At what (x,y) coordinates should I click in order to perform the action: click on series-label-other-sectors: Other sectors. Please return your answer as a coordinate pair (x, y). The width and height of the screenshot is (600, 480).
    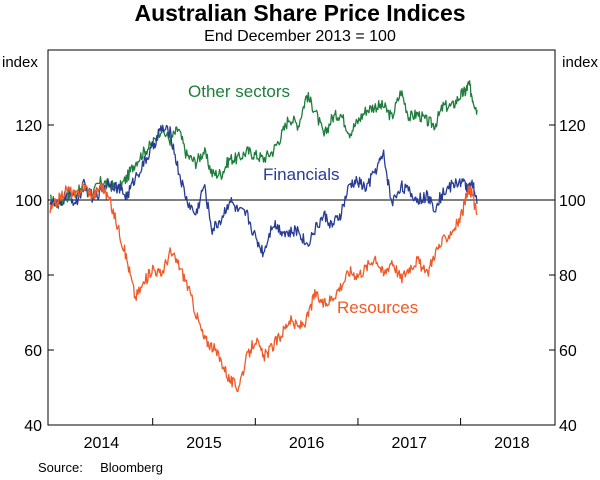
    Looking at the image, I should click on (239, 91).